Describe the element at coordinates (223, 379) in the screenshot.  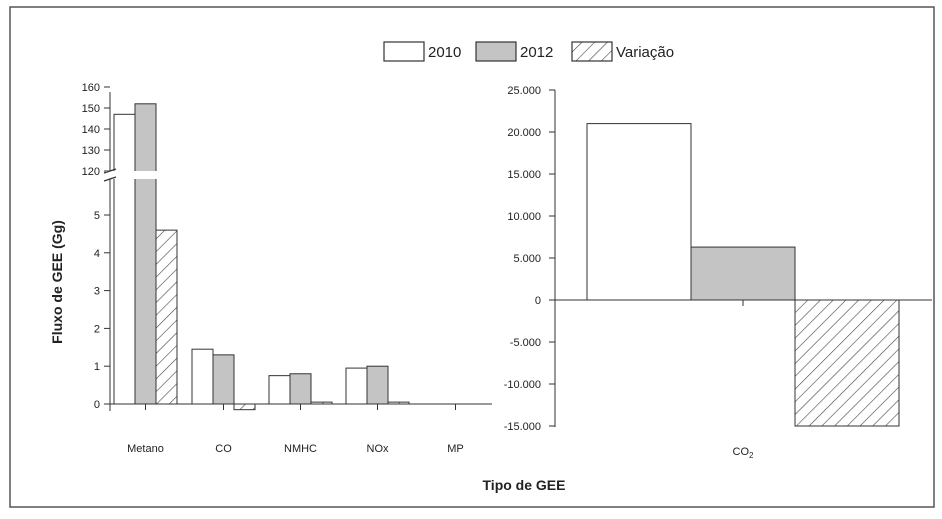
I see `bar-co-2012` at that location.